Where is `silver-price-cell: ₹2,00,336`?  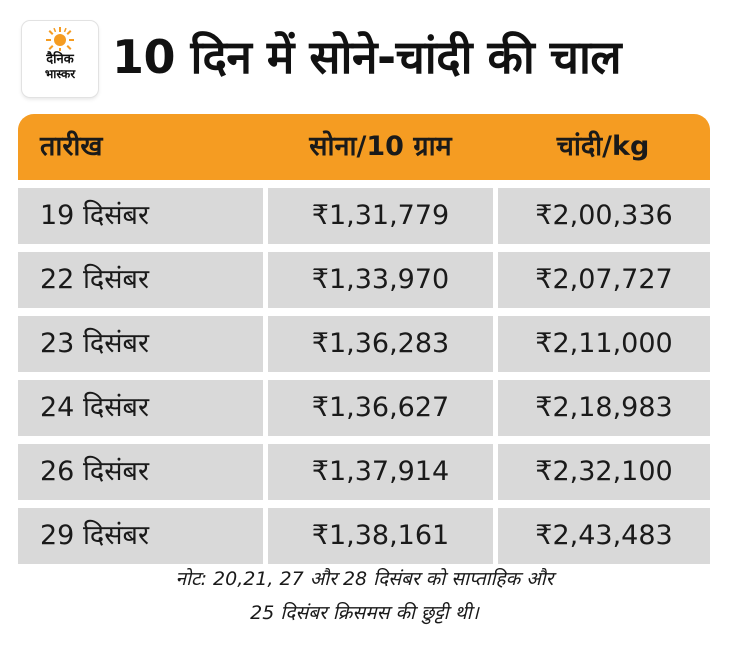
silver-price-cell: ₹2,00,336 is located at coordinates (604, 216).